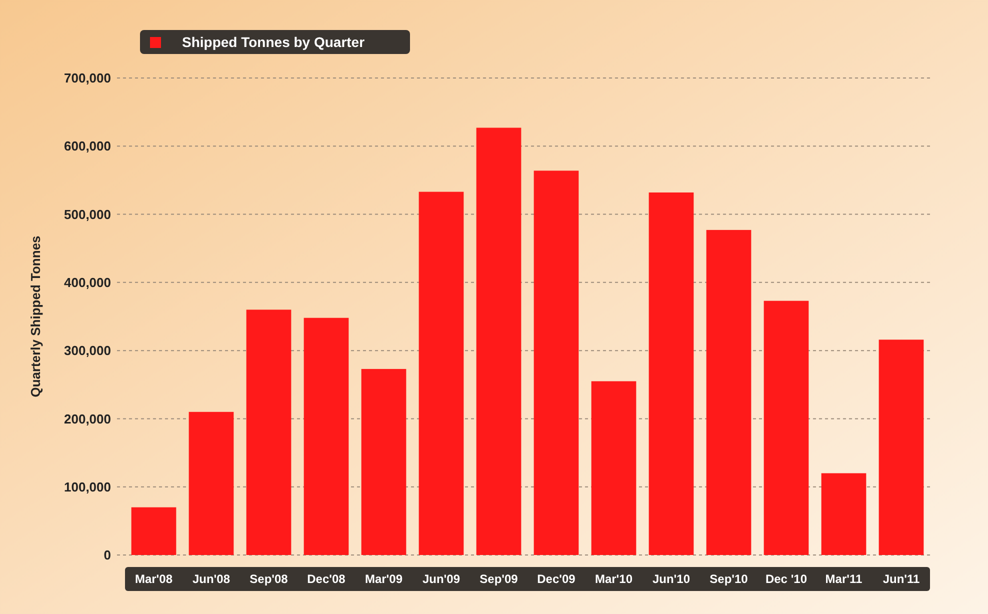 This screenshot has height=614, width=988. What do you see at coordinates (613, 579) in the screenshot?
I see `x-tick-label: Mar'10` at bounding box center [613, 579].